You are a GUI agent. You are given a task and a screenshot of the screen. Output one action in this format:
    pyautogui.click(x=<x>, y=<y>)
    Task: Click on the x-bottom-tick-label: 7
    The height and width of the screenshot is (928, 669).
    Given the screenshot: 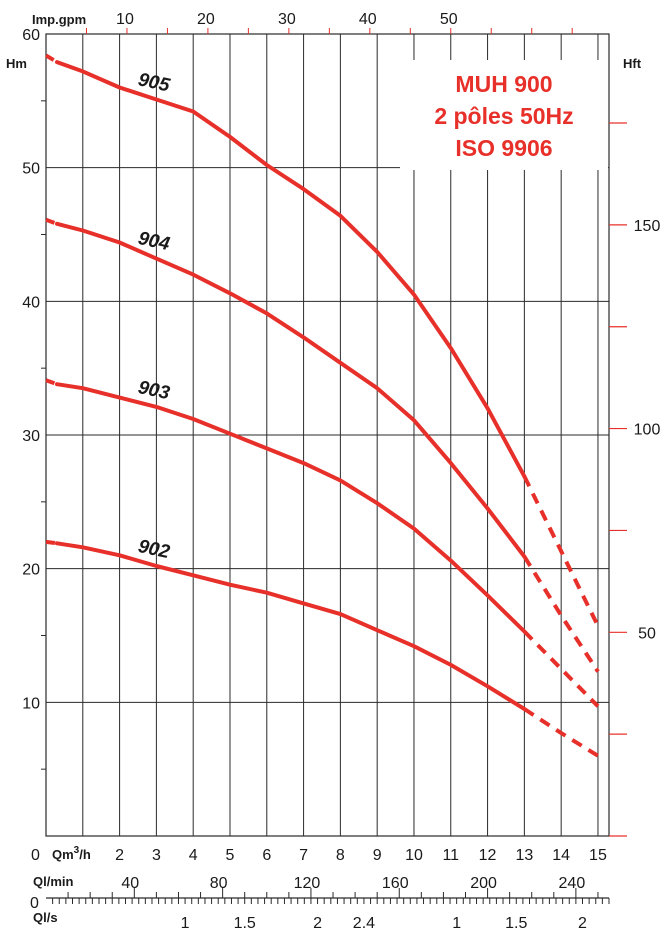 What is the action you would take?
    pyautogui.click(x=303, y=855)
    